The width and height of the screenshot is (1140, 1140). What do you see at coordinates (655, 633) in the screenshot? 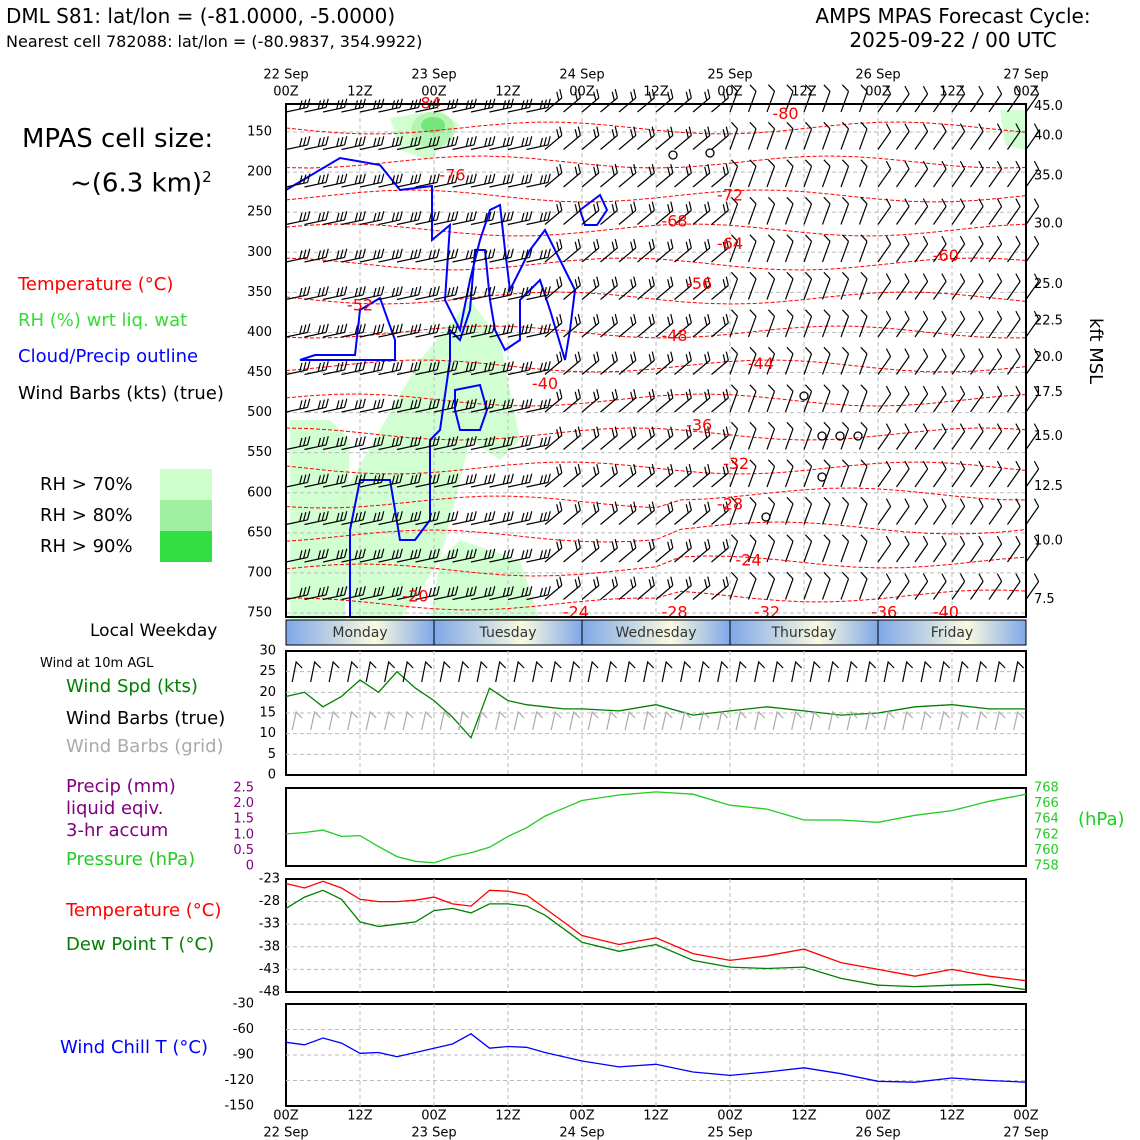
I see `weekday-label: Wednesday` at bounding box center [655, 633].